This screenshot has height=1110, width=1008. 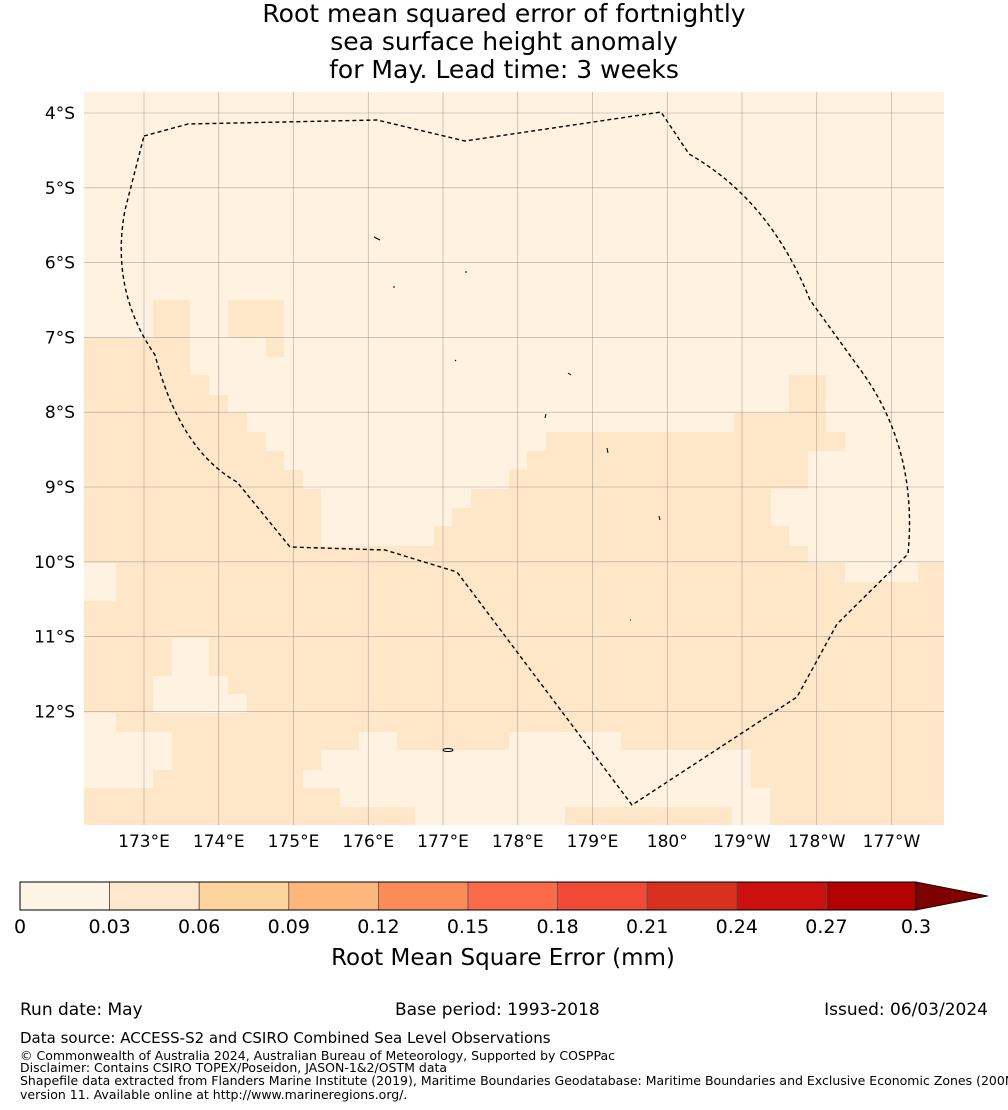 What do you see at coordinates (593, 842) in the screenshot?
I see `lon-label: 179°E` at bounding box center [593, 842].